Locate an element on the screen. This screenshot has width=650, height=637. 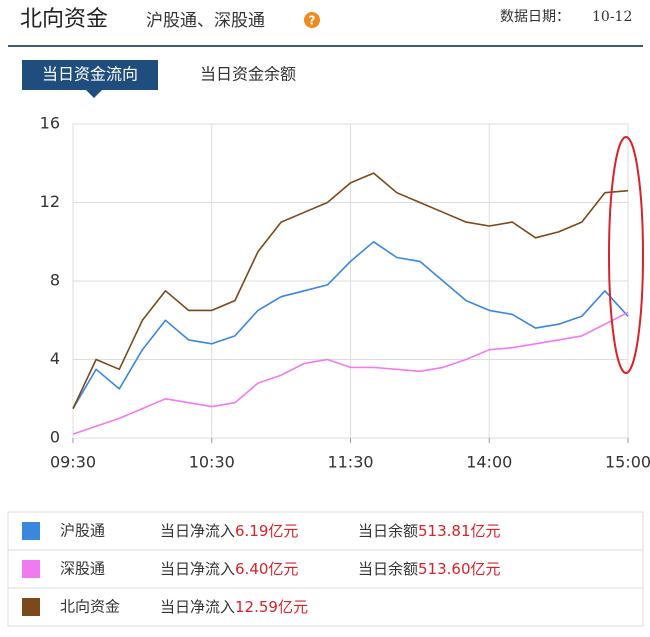
inflow-value: 12.59亿元 is located at coordinates (271, 607).